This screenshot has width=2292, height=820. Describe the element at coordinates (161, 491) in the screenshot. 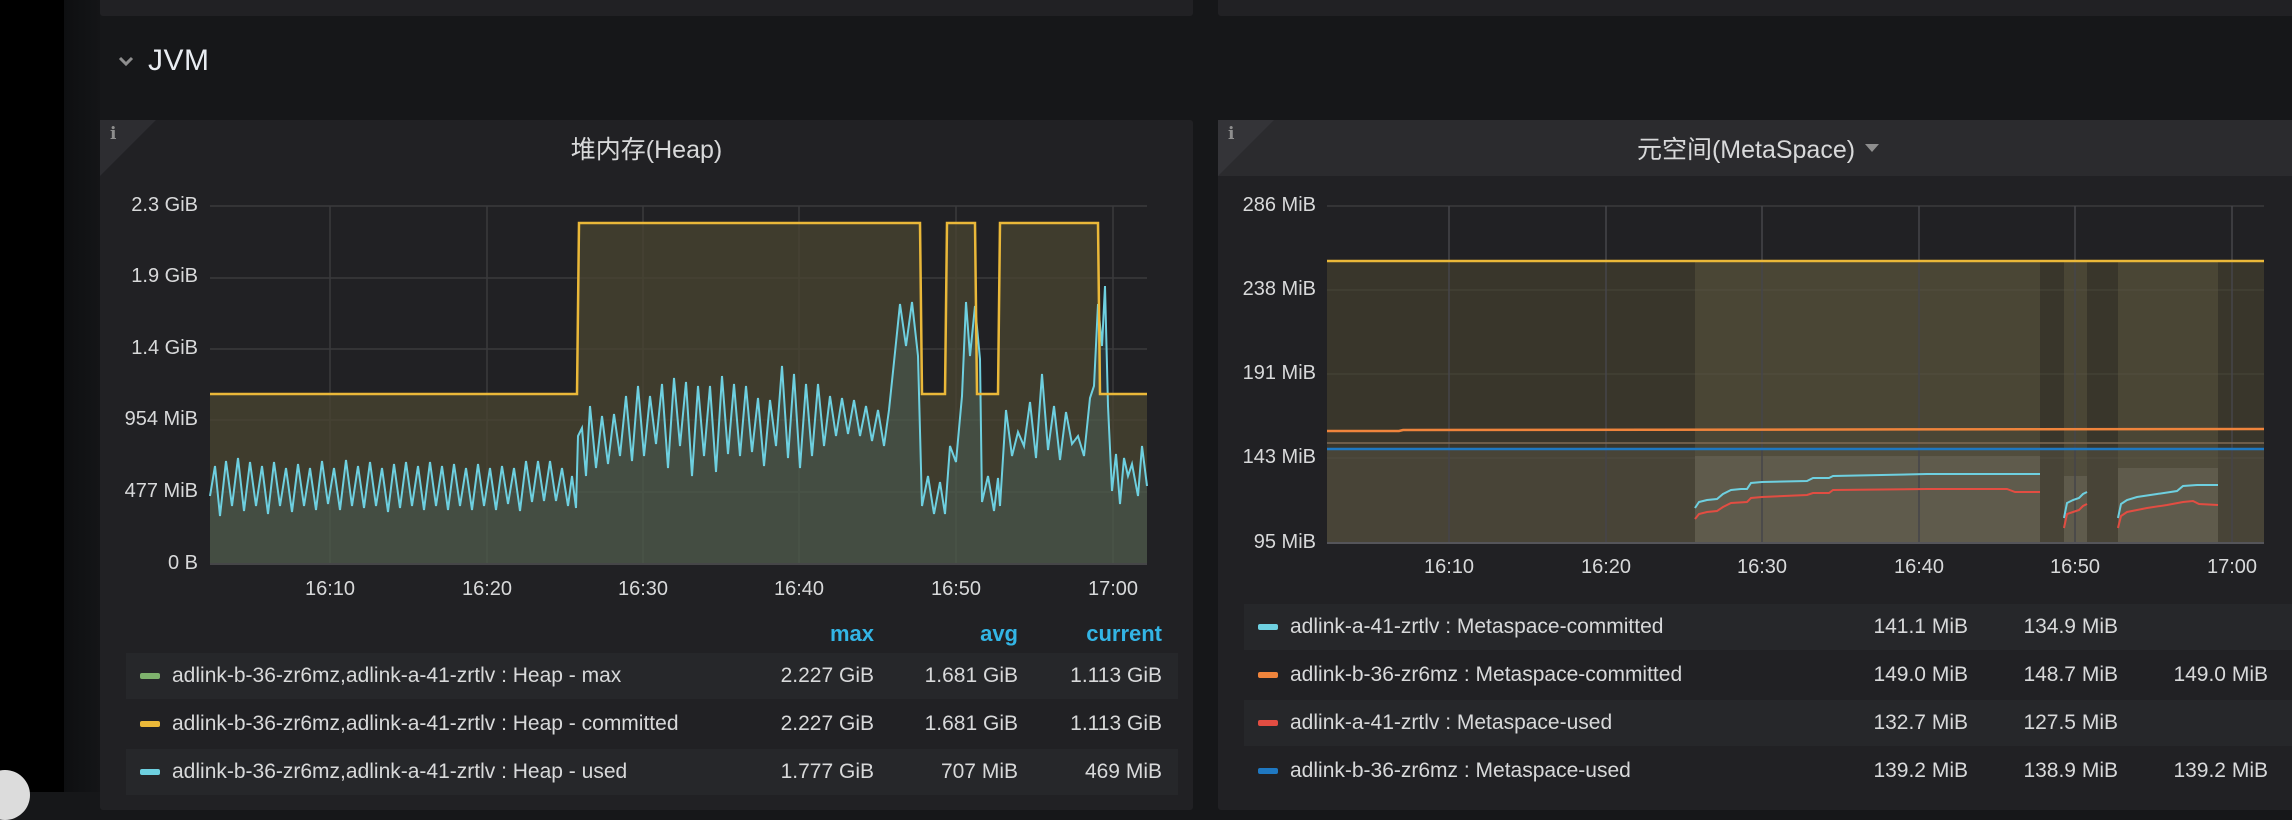

I see `y-axis-label: 477 MiB` at that location.